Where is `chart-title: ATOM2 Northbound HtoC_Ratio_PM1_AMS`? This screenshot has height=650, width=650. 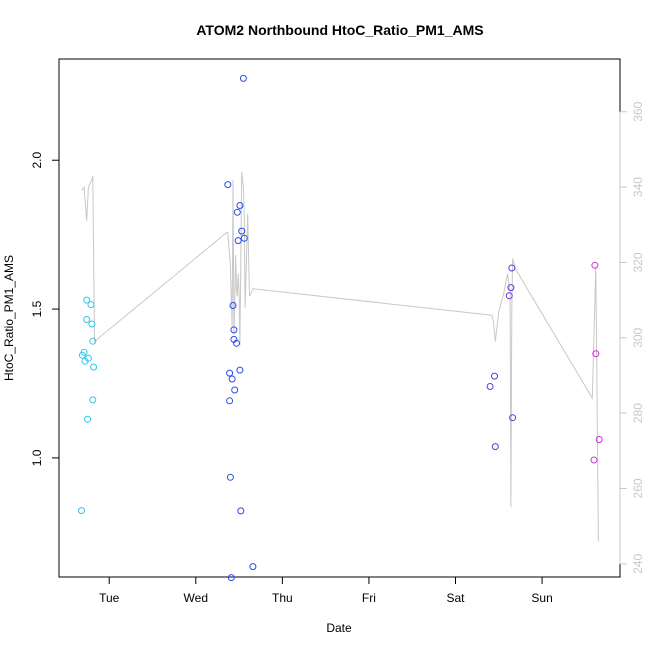 chart-title: ATOM2 Northbound HtoC_Ratio_PM1_AMS is located at coordinates (339, 30).